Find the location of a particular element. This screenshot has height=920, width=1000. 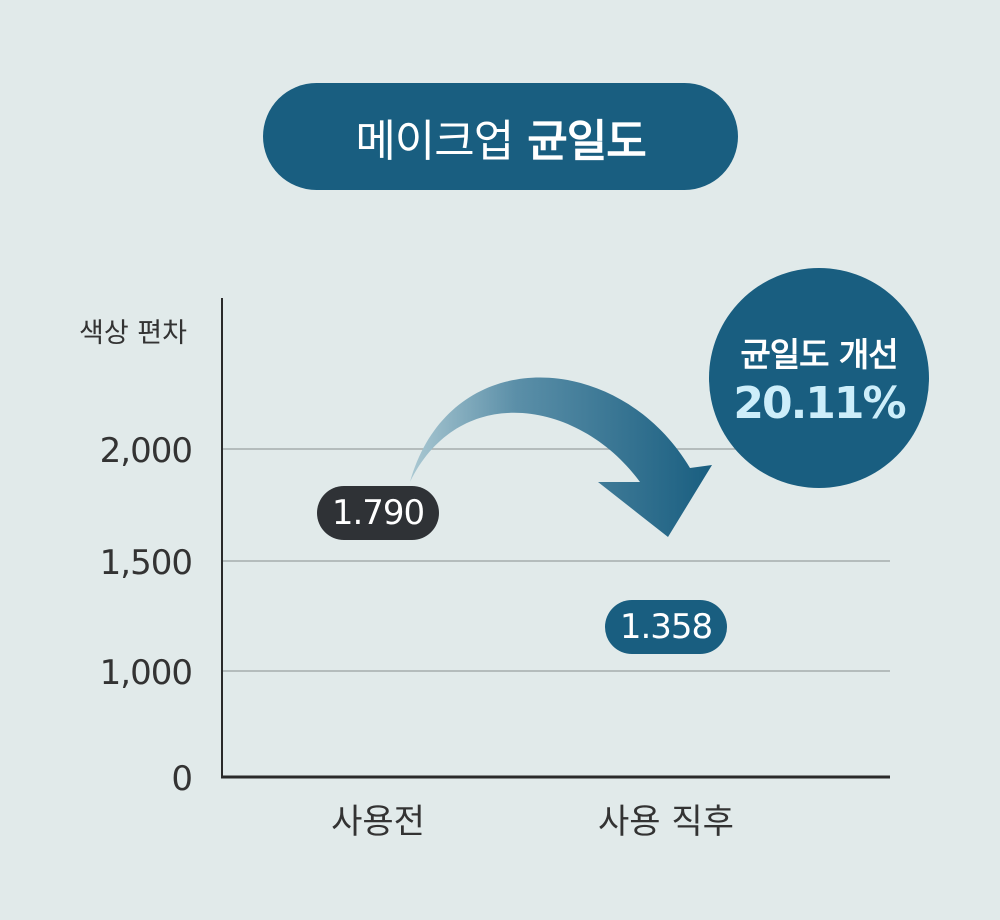

y-axis-label: 색상 편차 is located at coordinates (133, 333).